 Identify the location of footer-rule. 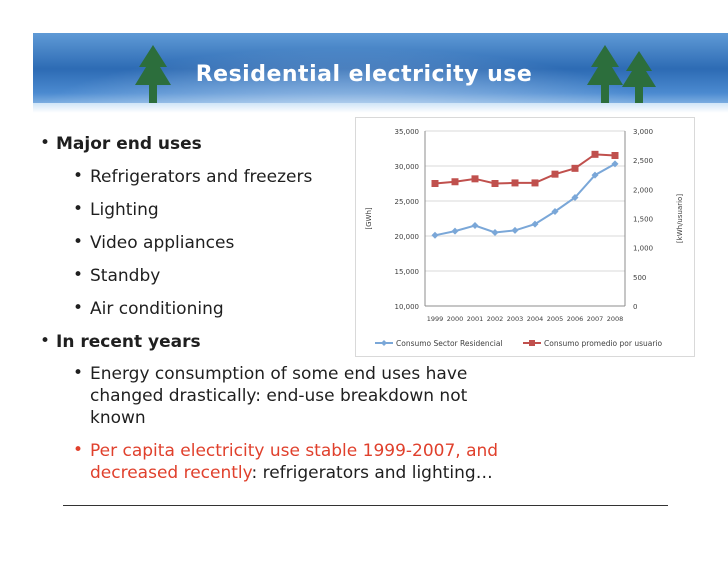
(365, 505).